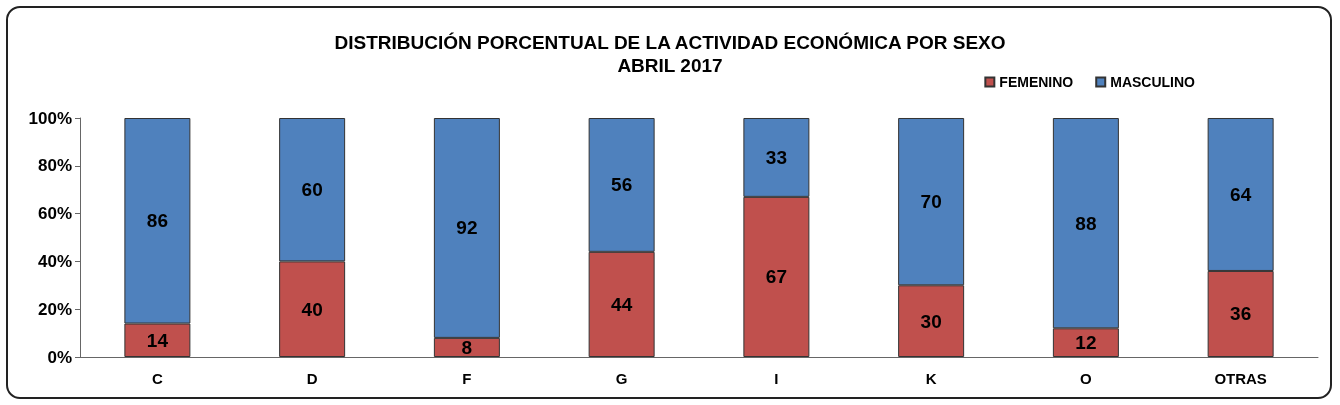 This screenshot has width=1340, height=405. Describe the element at coordinates (467, 378) in the screenshot. I see `x-tick-label: F` at that location.